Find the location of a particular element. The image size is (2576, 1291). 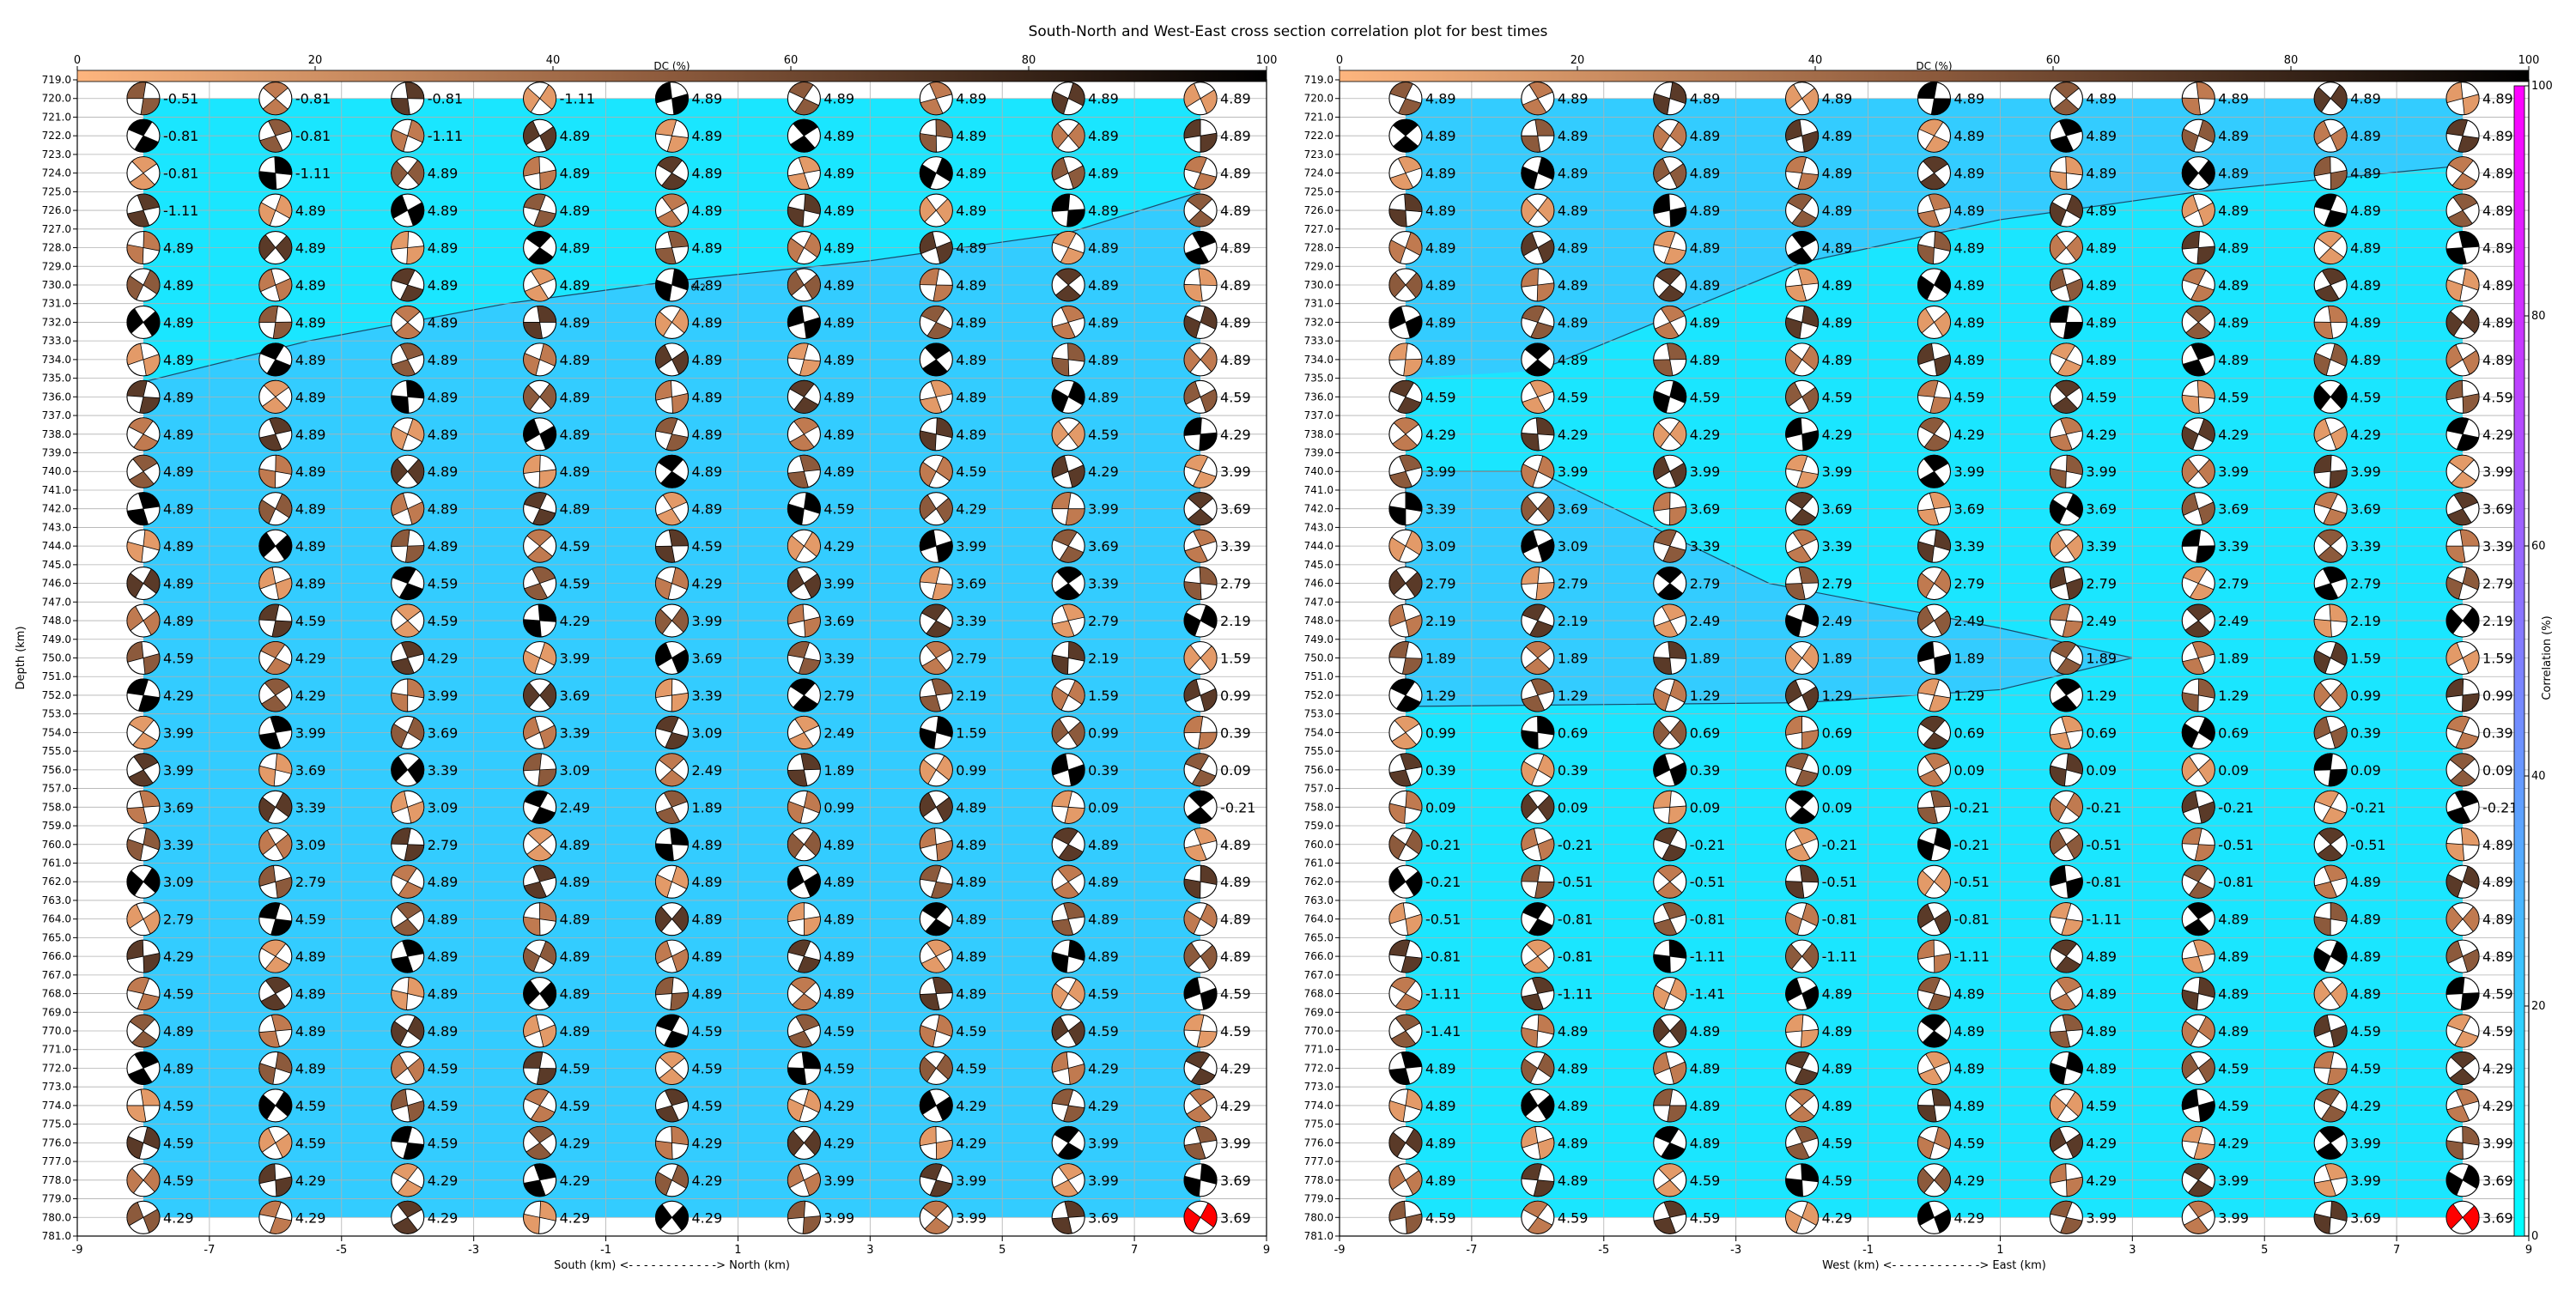

value-label: 3.39 is located at coordinates (2497, 547).